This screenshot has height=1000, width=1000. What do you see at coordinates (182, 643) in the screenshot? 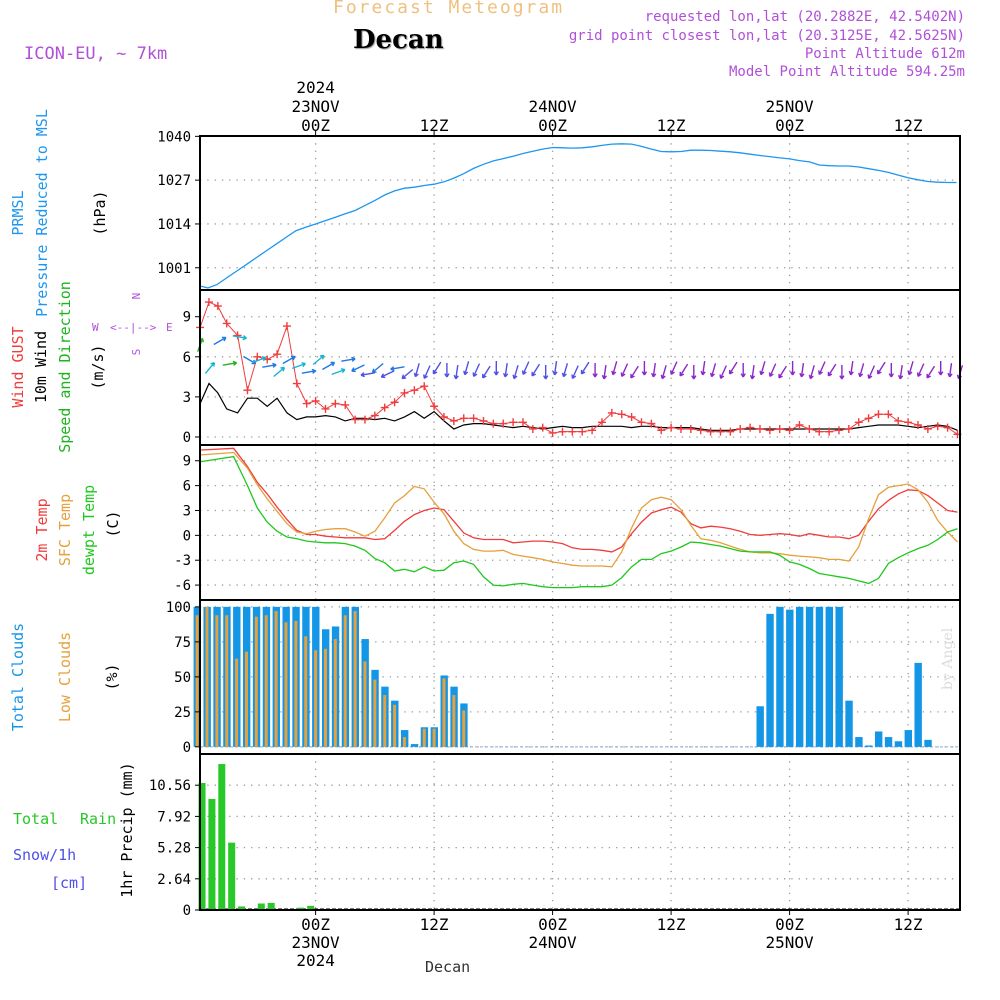
I see `y-tick-label: 75` at bounding box center [182, 643].